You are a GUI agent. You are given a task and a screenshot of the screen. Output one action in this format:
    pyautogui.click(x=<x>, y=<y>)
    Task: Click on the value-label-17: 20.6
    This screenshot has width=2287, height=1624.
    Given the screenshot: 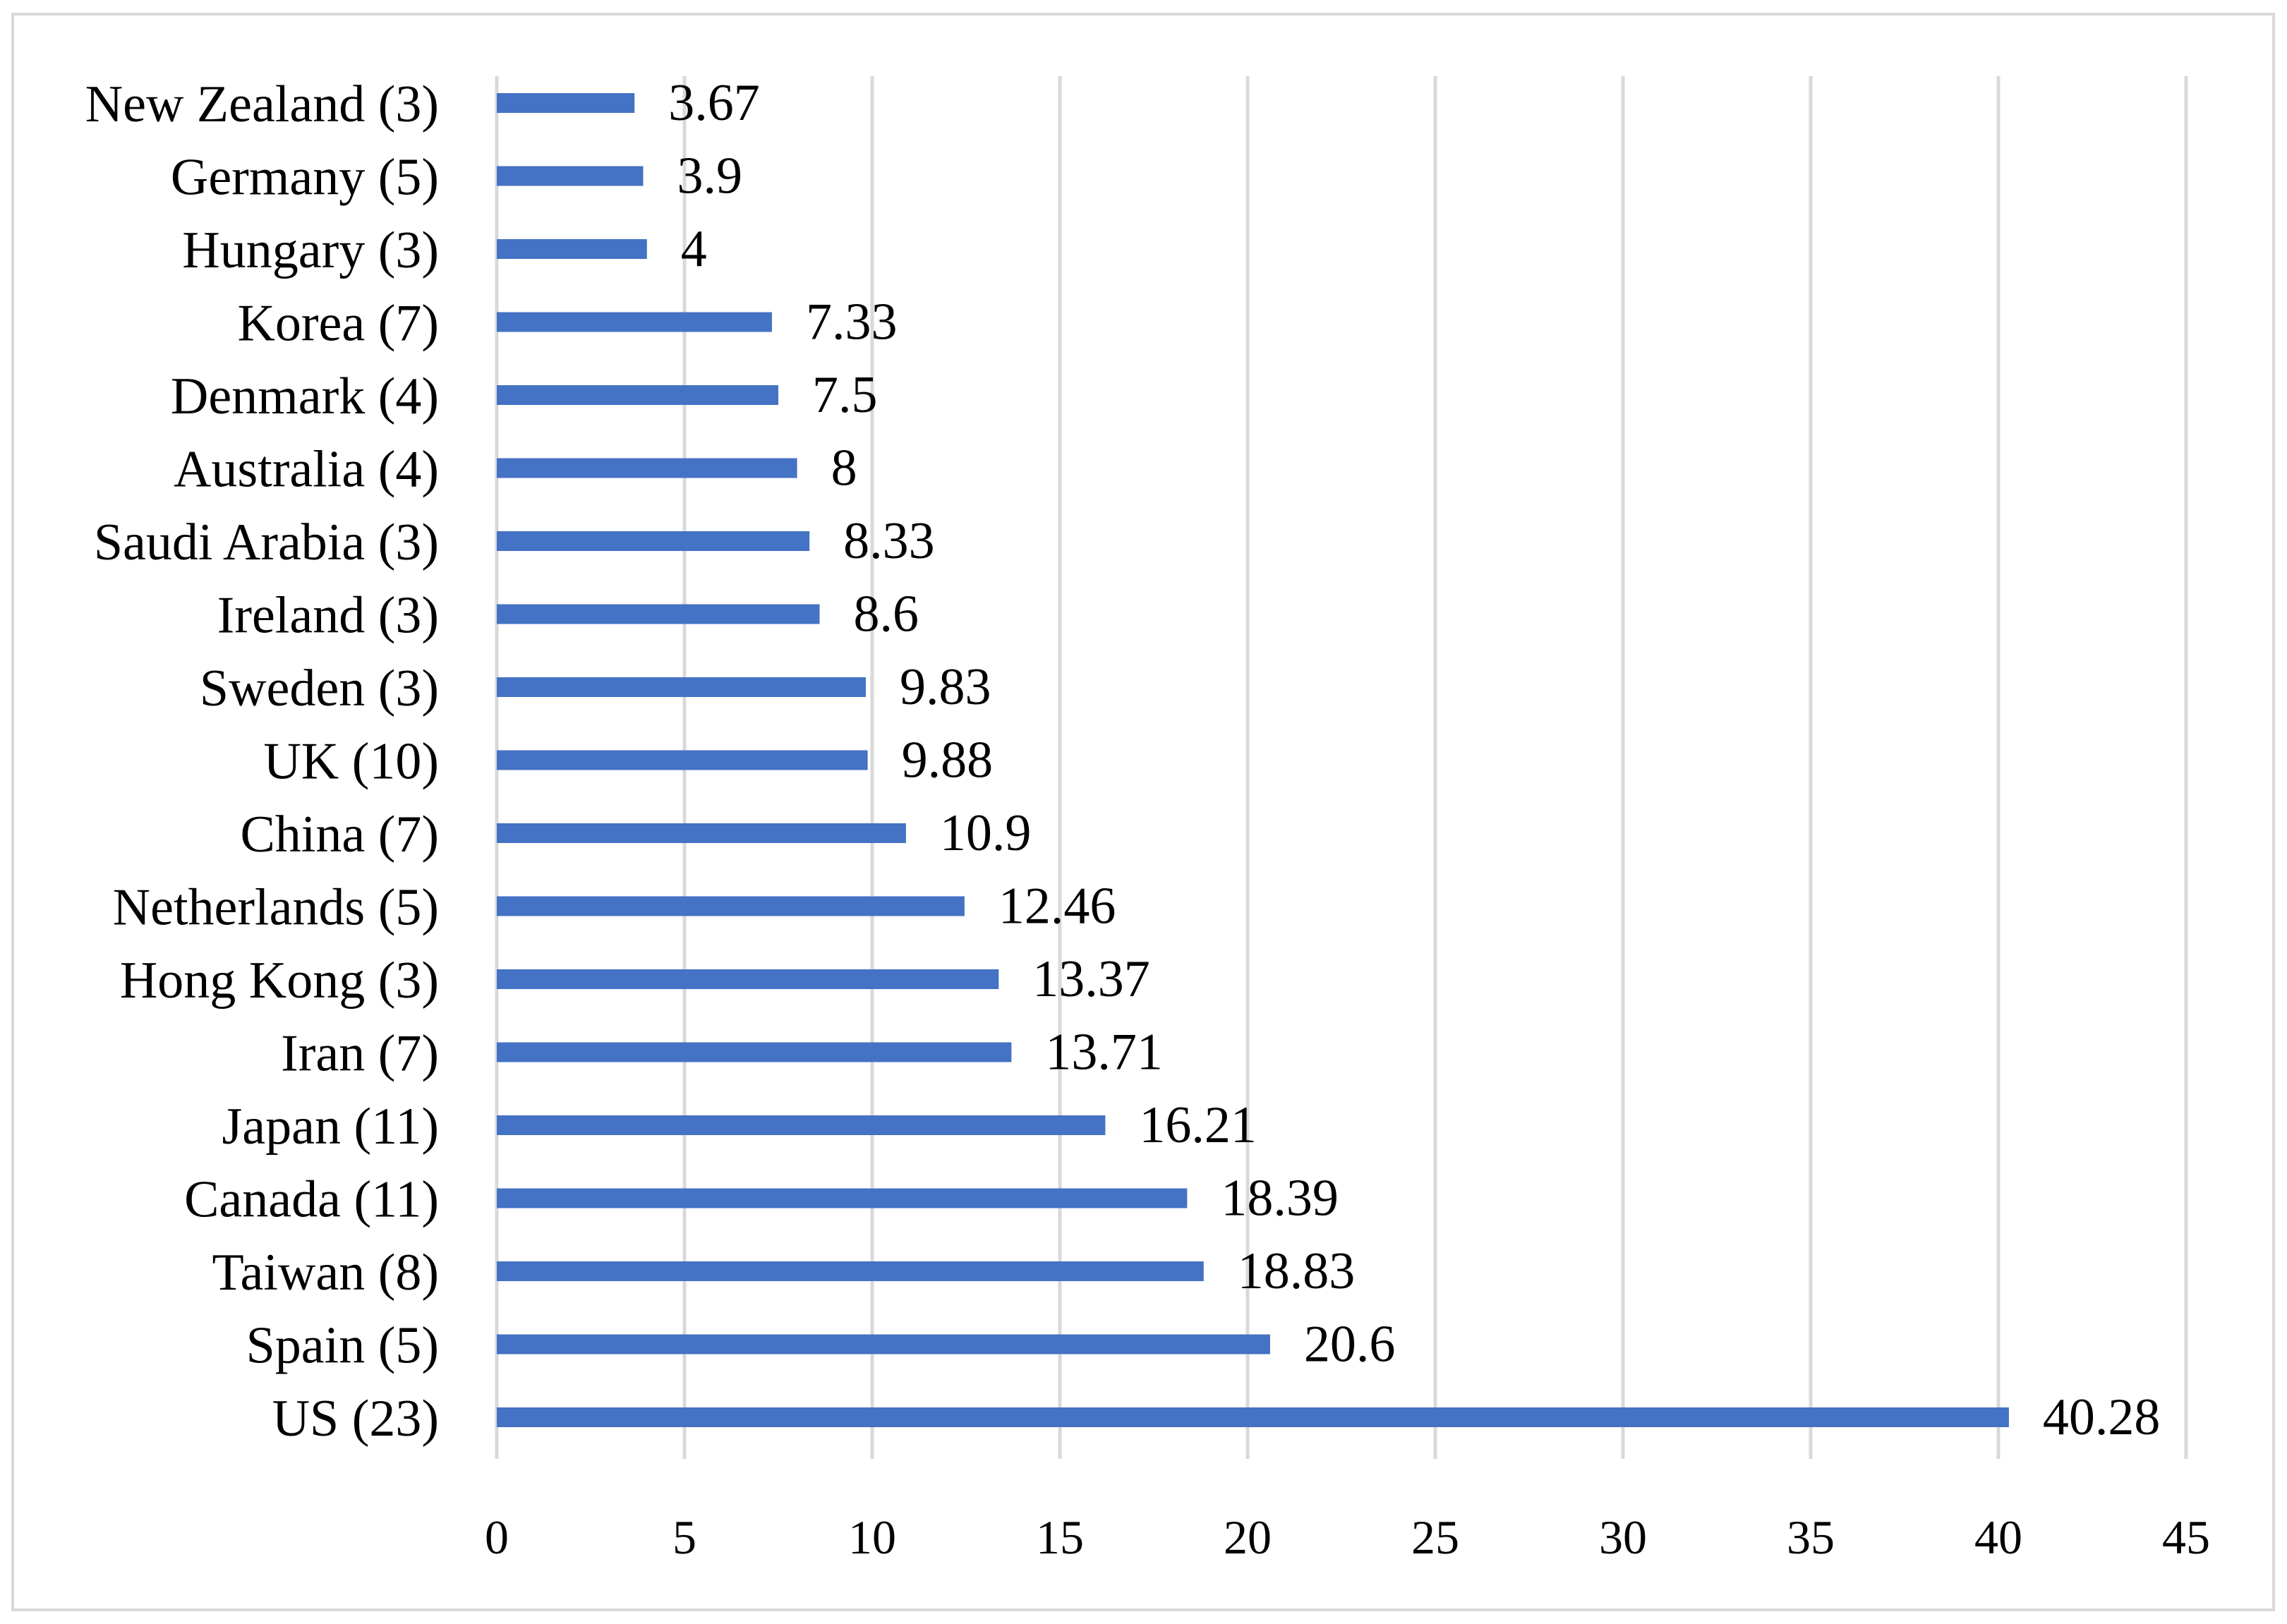 What is the action you would take?
    pyautogui.click(x=1350, y=1345)
    